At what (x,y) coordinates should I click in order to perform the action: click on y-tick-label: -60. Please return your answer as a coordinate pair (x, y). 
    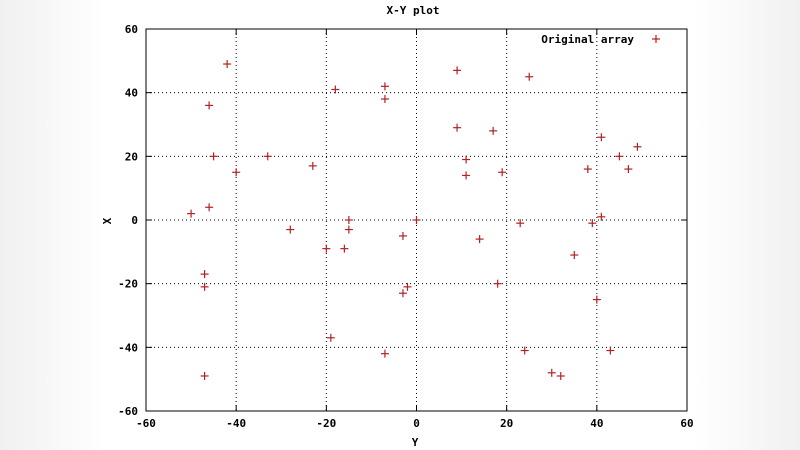
    Looking at the image, I should click on (128, 411).